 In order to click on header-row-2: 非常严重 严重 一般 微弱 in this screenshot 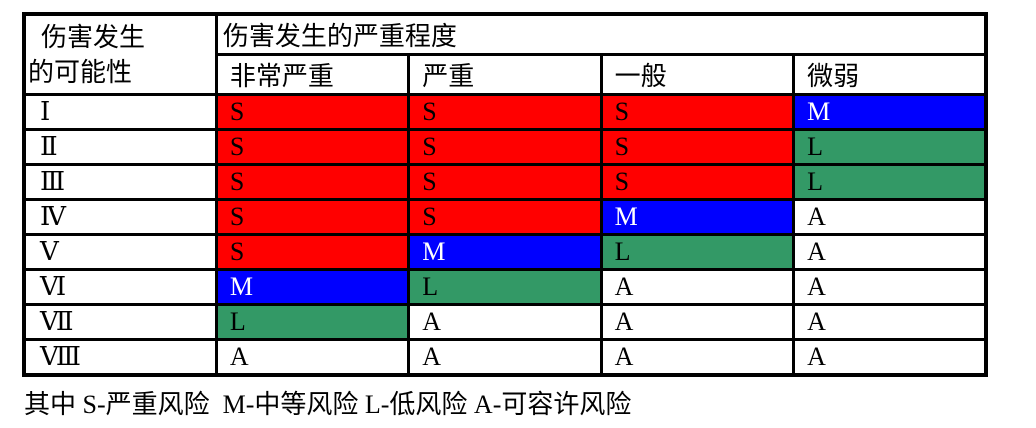, I will do `click(506, 74)`.